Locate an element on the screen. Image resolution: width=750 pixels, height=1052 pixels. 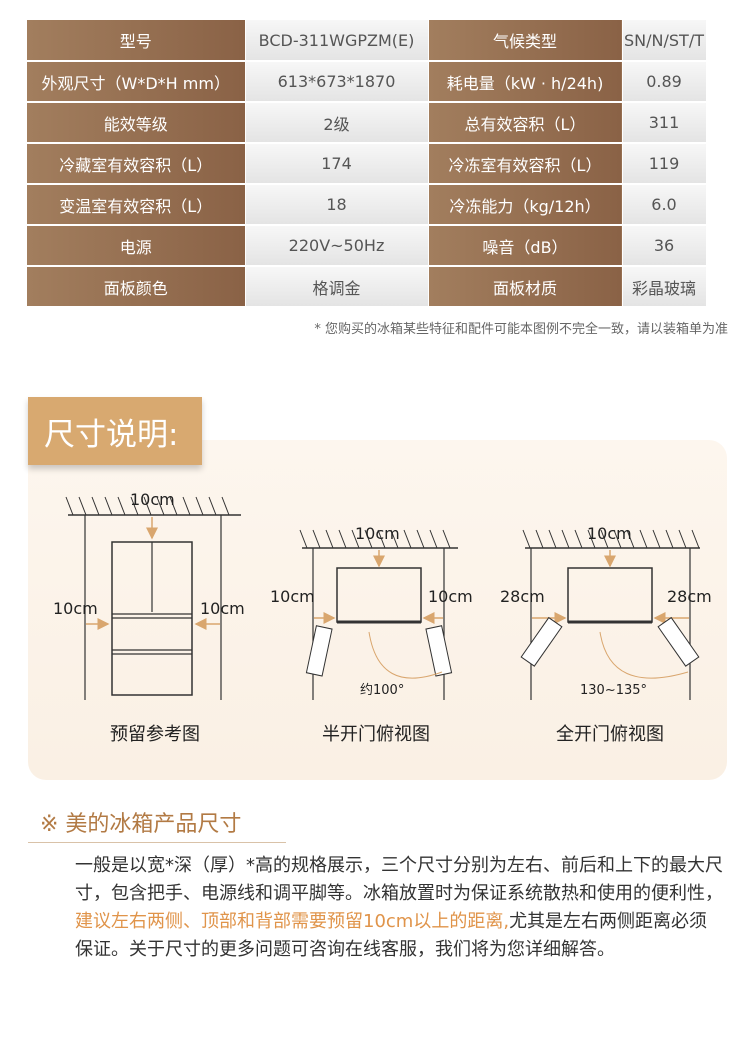
spec-value: 18 is located at coordinates (336, 205).